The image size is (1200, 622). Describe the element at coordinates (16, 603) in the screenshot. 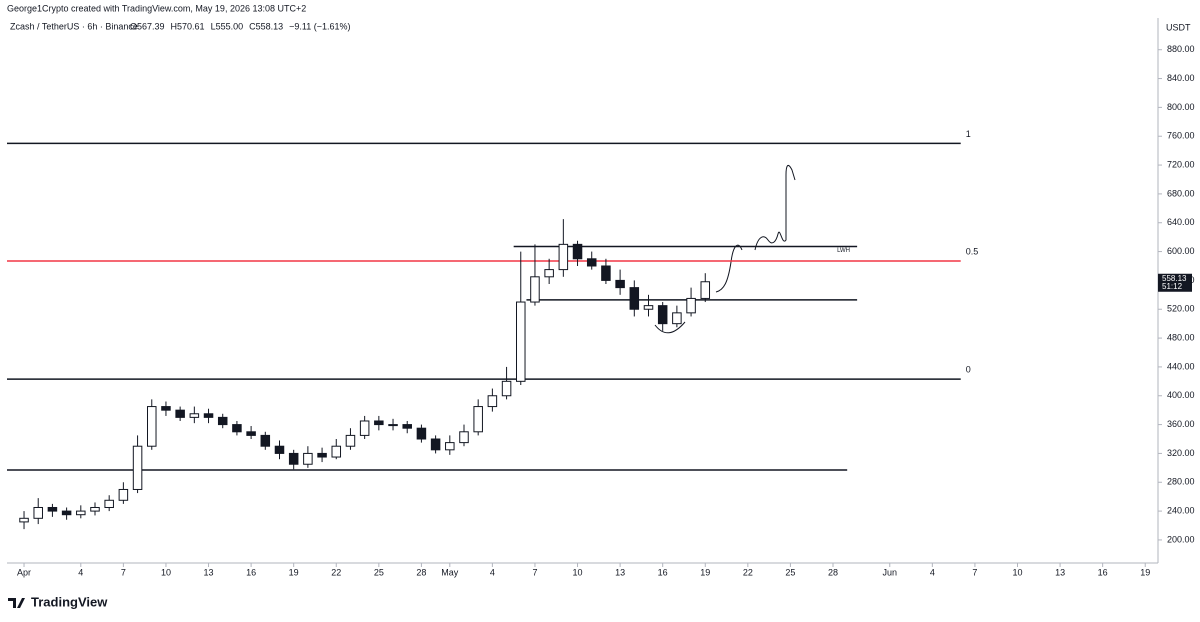

I see `logo-mark` at that location.